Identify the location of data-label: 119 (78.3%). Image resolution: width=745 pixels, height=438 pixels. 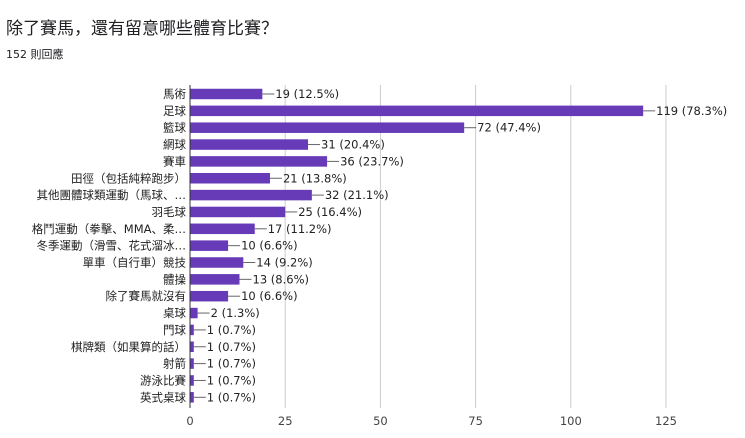
(691, 111).